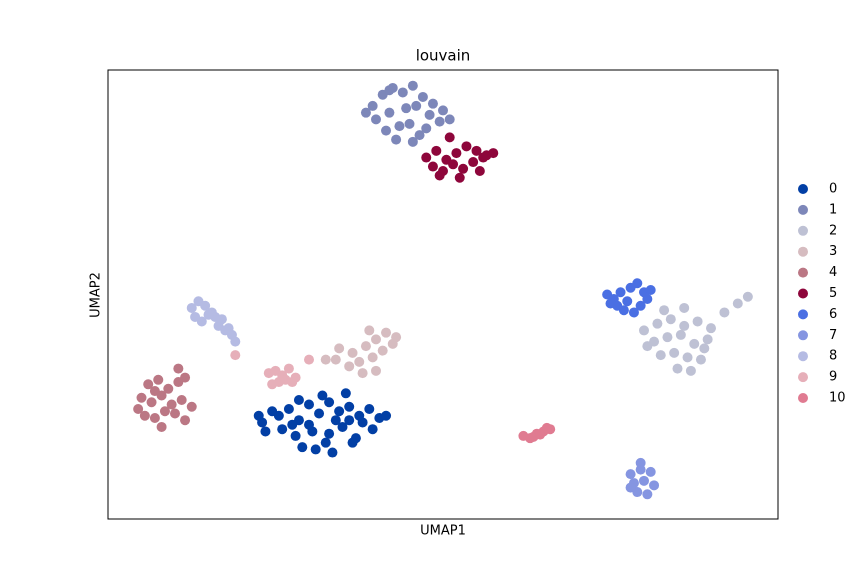  What do you see at coordinates (833, 335) in the screenshot?
I see `legend-label: 7` at bounding box center [833, 335].